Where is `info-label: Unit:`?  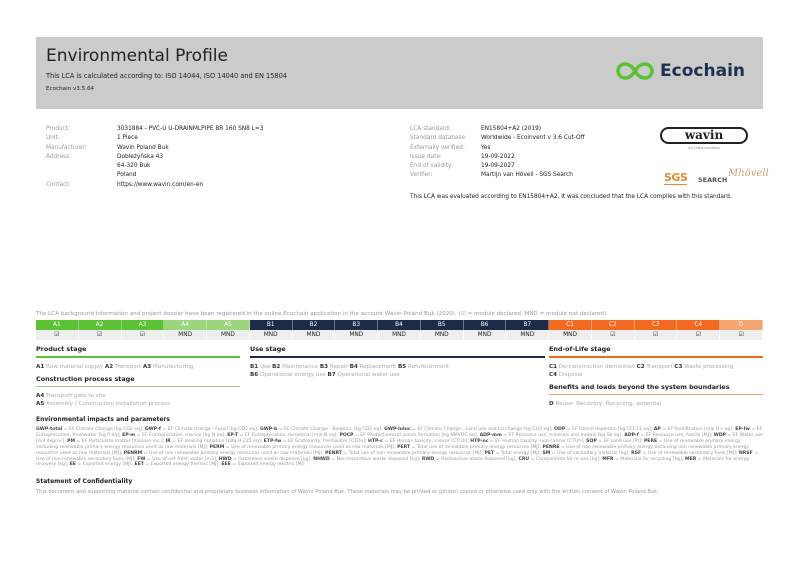
info-label: Unit: is located at coordinates (53, 138).